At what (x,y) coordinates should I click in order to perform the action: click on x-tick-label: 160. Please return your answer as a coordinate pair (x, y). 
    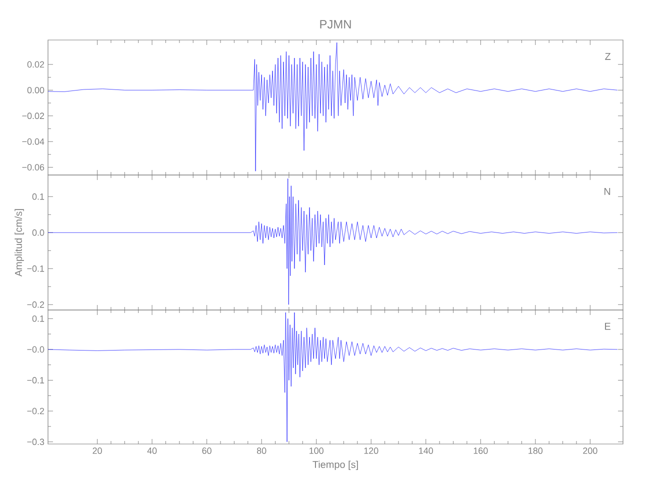
    Looking at the image, I should click on (481, 451).